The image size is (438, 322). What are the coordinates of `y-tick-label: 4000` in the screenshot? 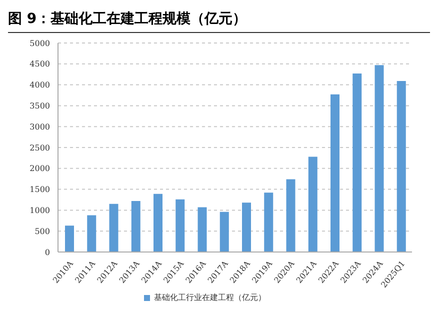 It's located at (40, 85).